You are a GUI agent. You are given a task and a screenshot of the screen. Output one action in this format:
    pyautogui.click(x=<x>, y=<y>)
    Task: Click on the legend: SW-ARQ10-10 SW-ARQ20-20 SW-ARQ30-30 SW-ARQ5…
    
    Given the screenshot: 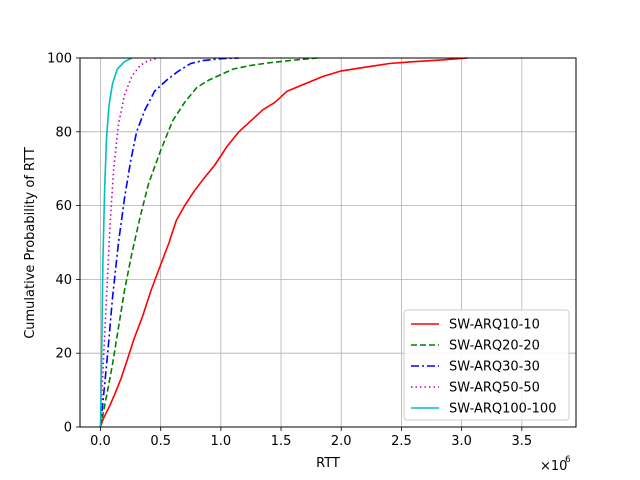 What is the action you would take?
    pyautogui.click(x=486, y=365)
    